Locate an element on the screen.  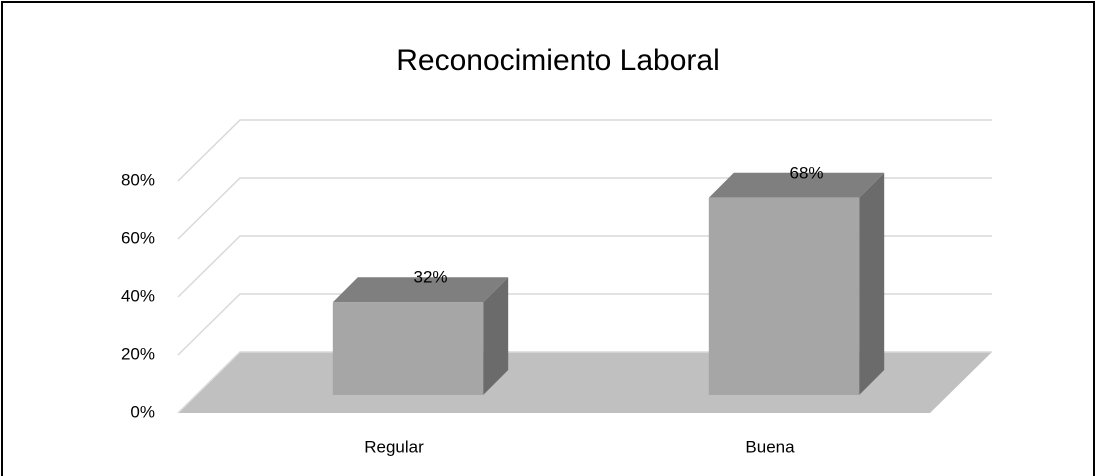
y-tick-label: 60% is located at coordinates (138, 237).